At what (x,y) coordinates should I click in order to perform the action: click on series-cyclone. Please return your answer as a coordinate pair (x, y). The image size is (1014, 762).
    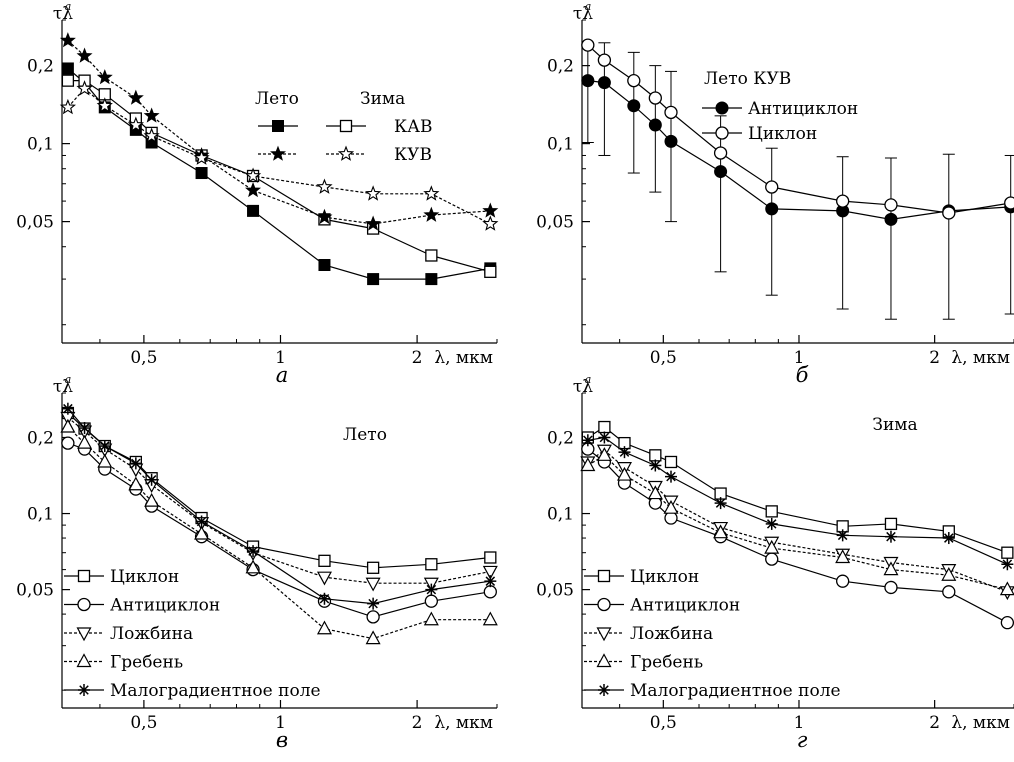
    Looking at the image, I should click on (797, 129).